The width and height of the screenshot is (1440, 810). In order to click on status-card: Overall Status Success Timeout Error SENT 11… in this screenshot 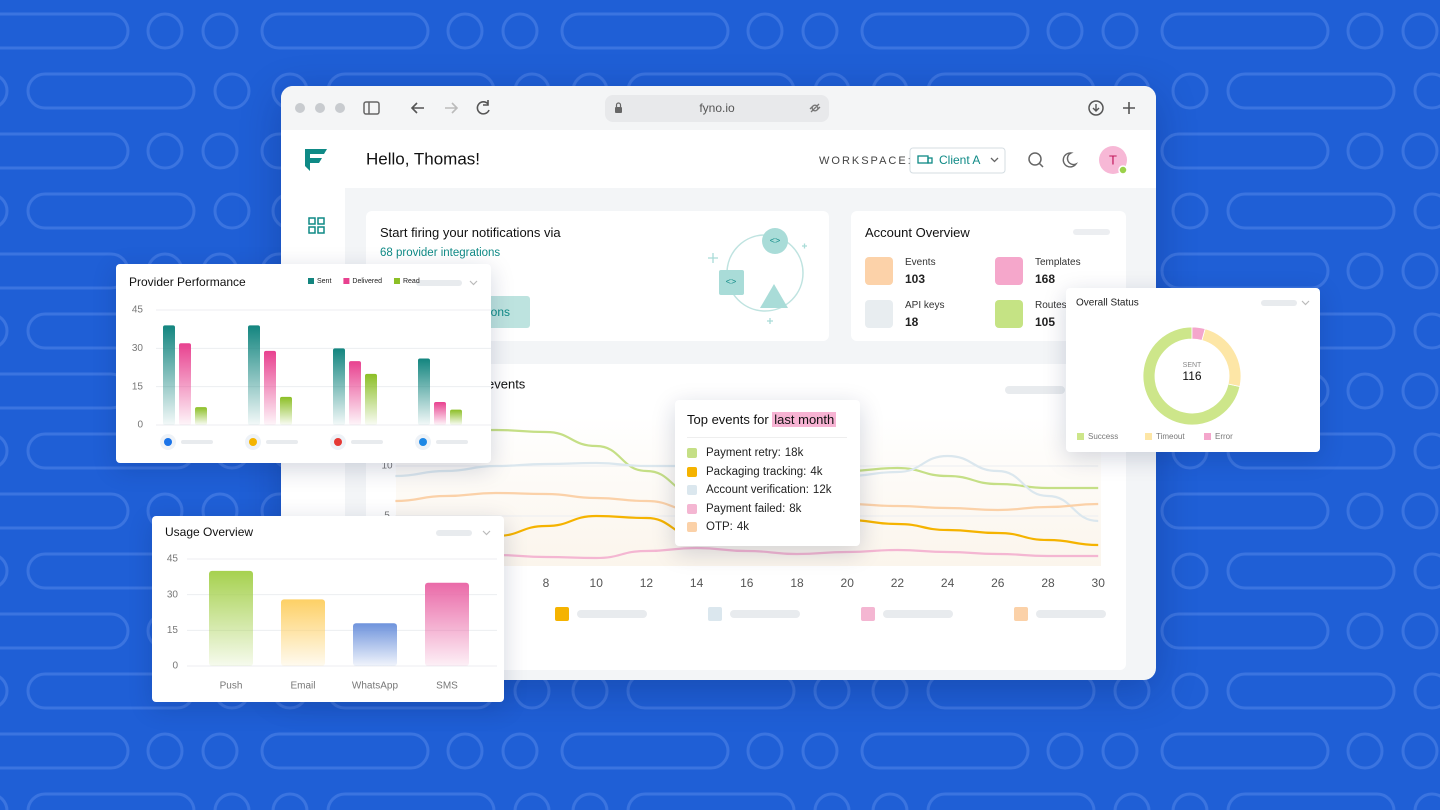, I will do `click(1193, 370)`.